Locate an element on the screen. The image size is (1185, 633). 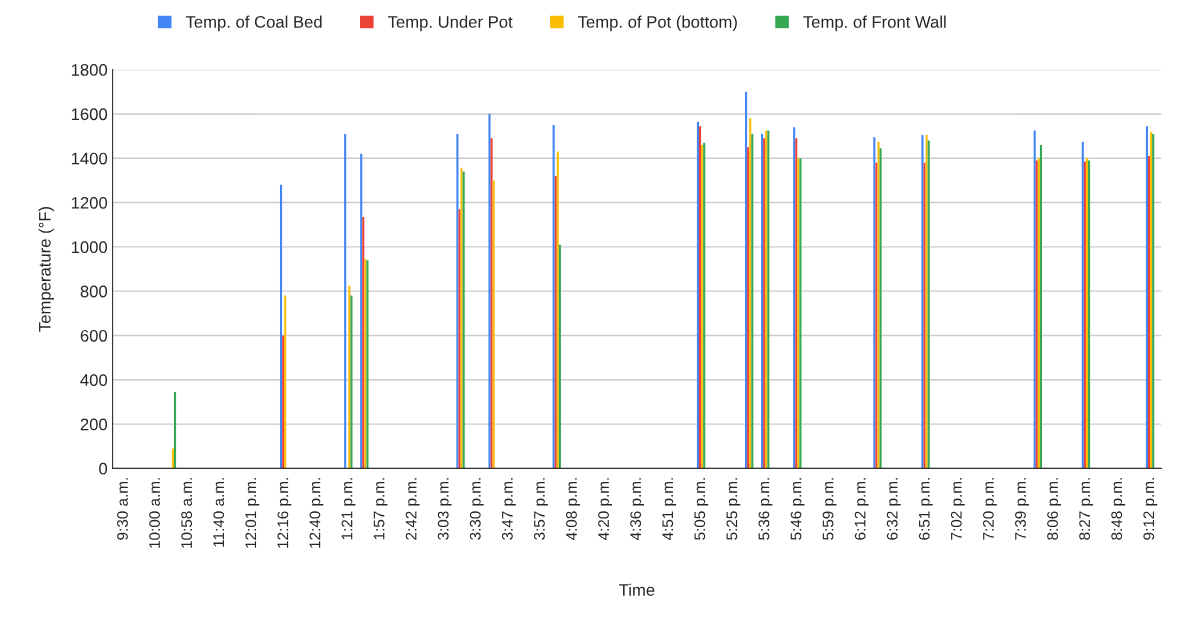
legend-label: Temp. of Pot (bottom) is located at coordinates (657, 23).